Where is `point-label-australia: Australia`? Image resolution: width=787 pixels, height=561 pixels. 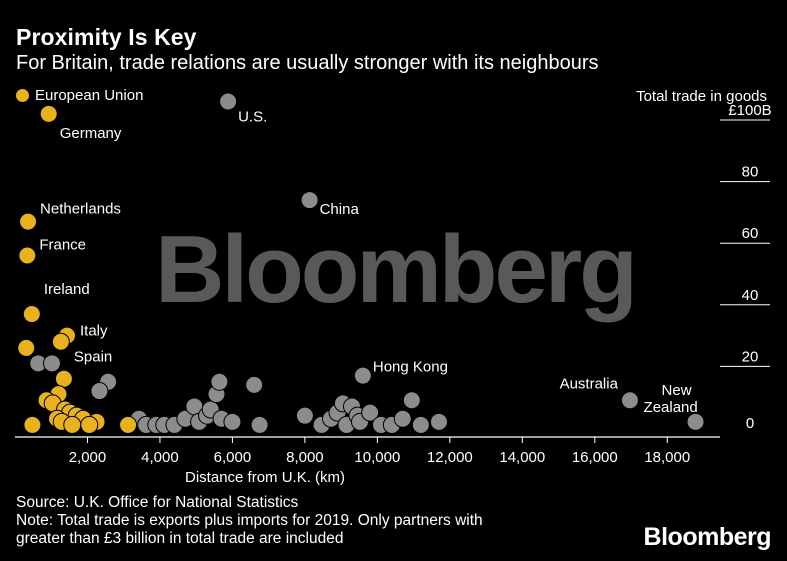 point-label-australia: Australia is located at coordinates (589, 383).